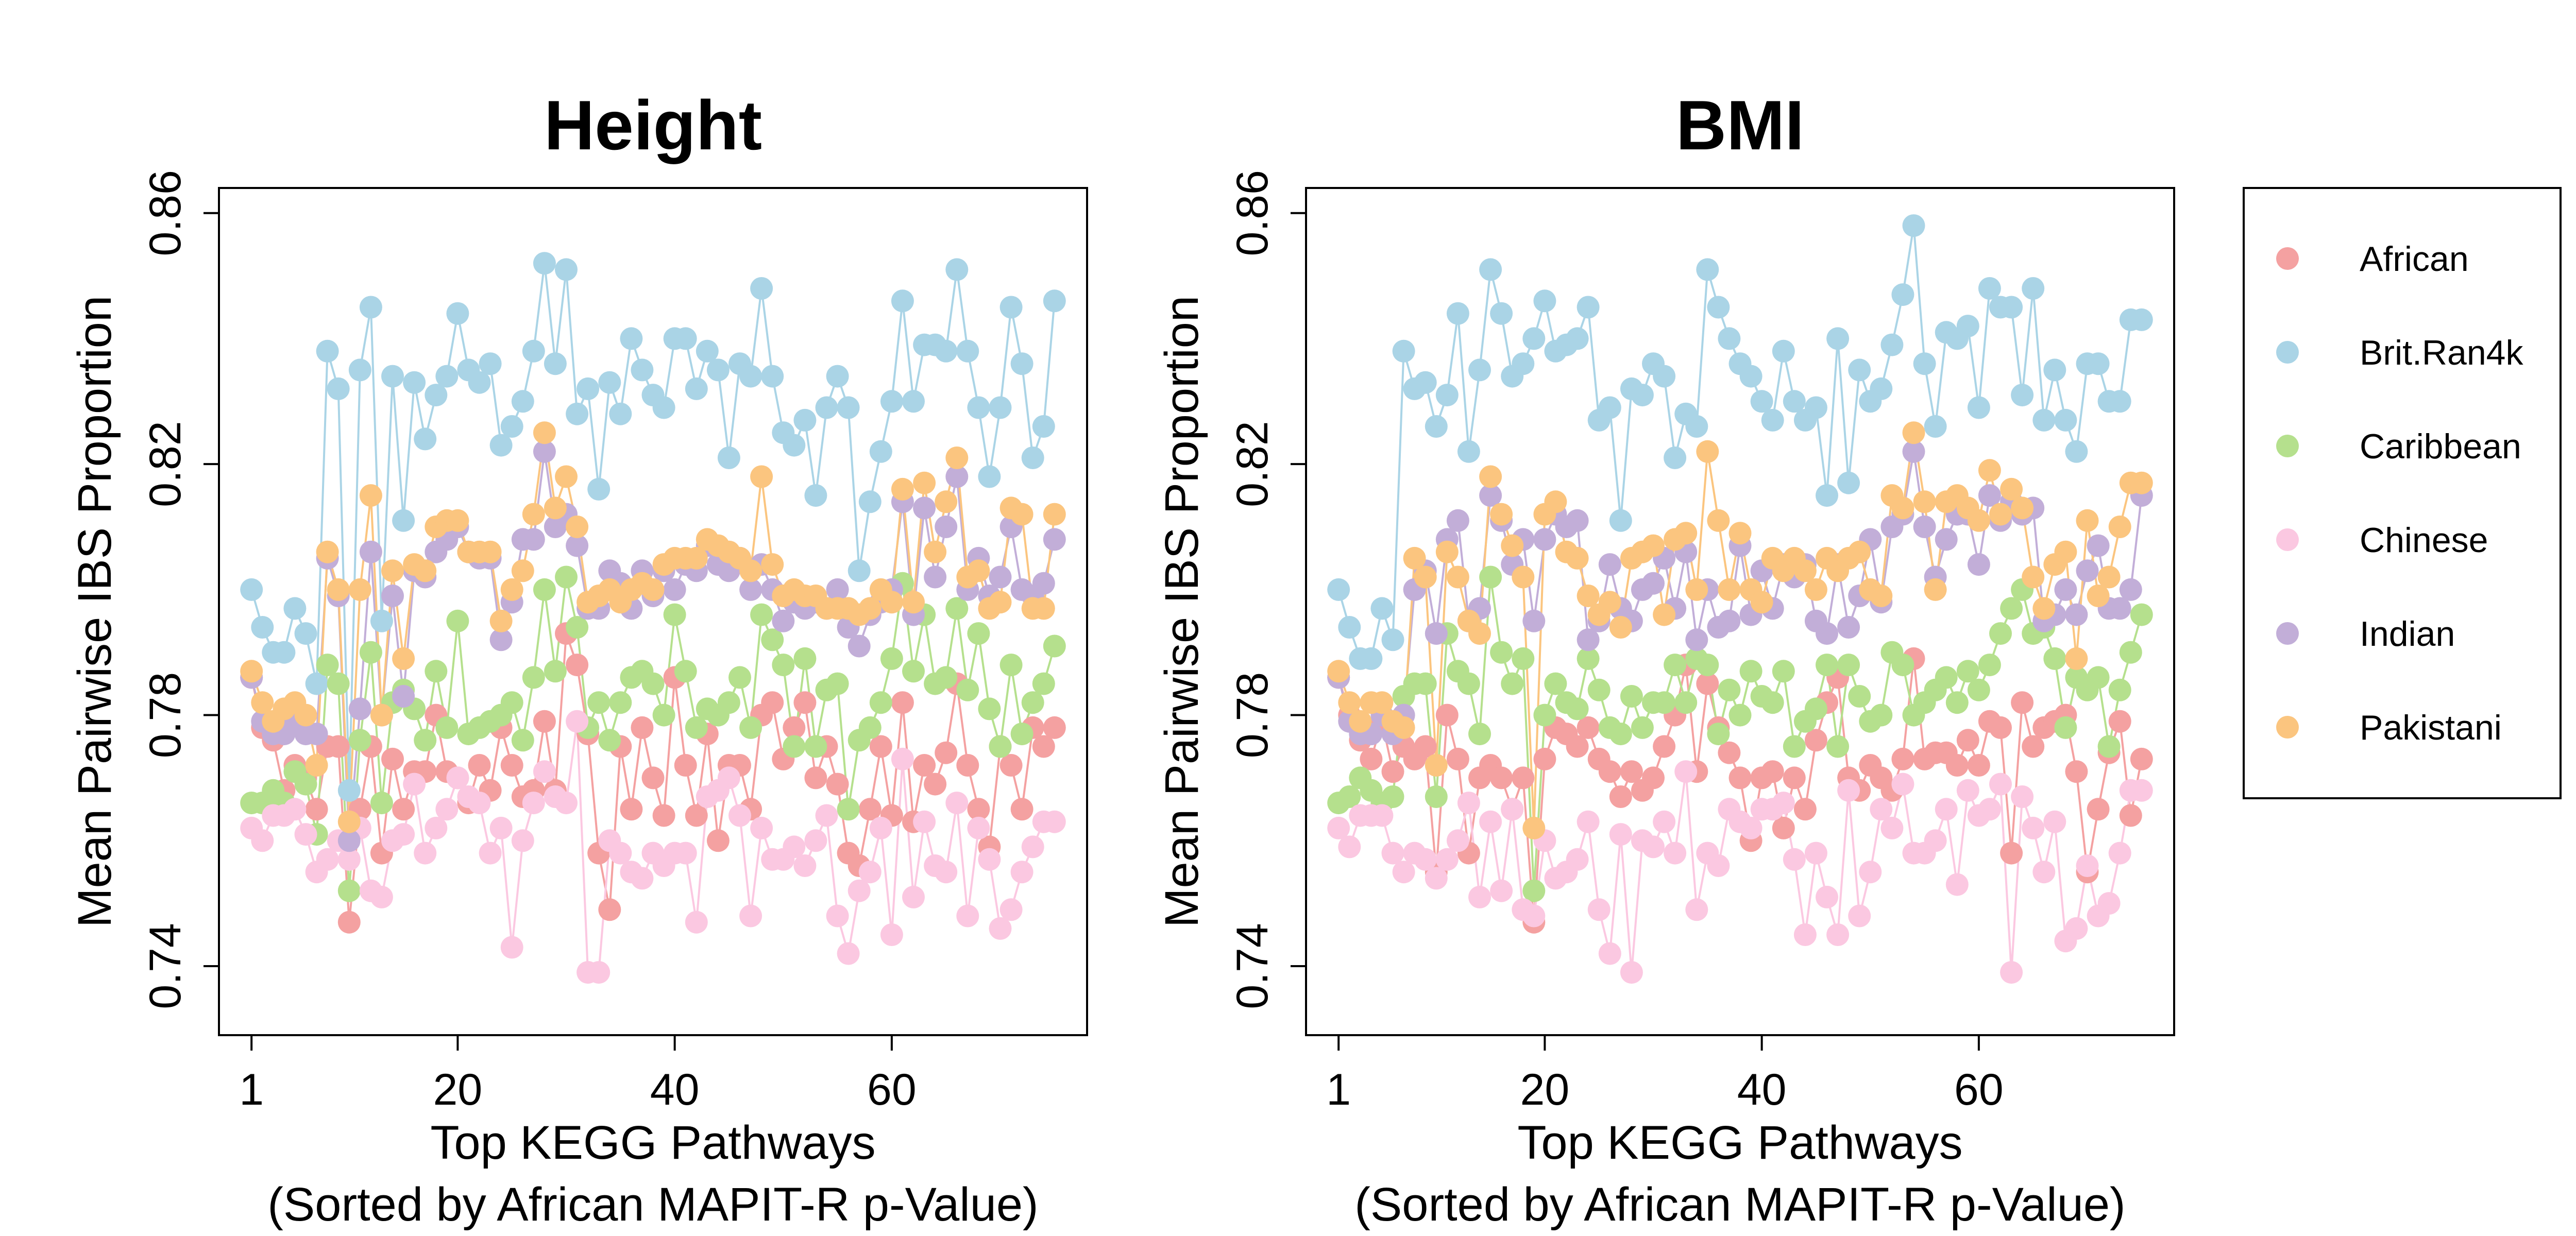 The width and height of the screenshot is (2576, 1236). Describe the element at coordinates (1740, 630) in the screenshot. I see `series-points-pakistani` at that location.